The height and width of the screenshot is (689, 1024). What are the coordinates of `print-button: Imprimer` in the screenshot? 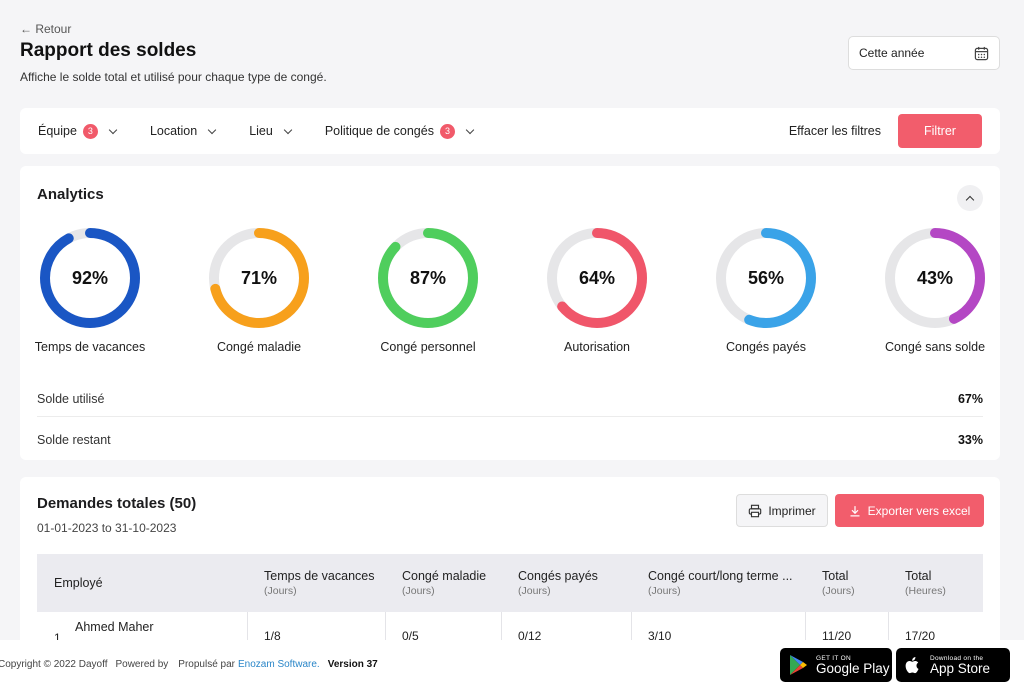 It's located at (782, 510).